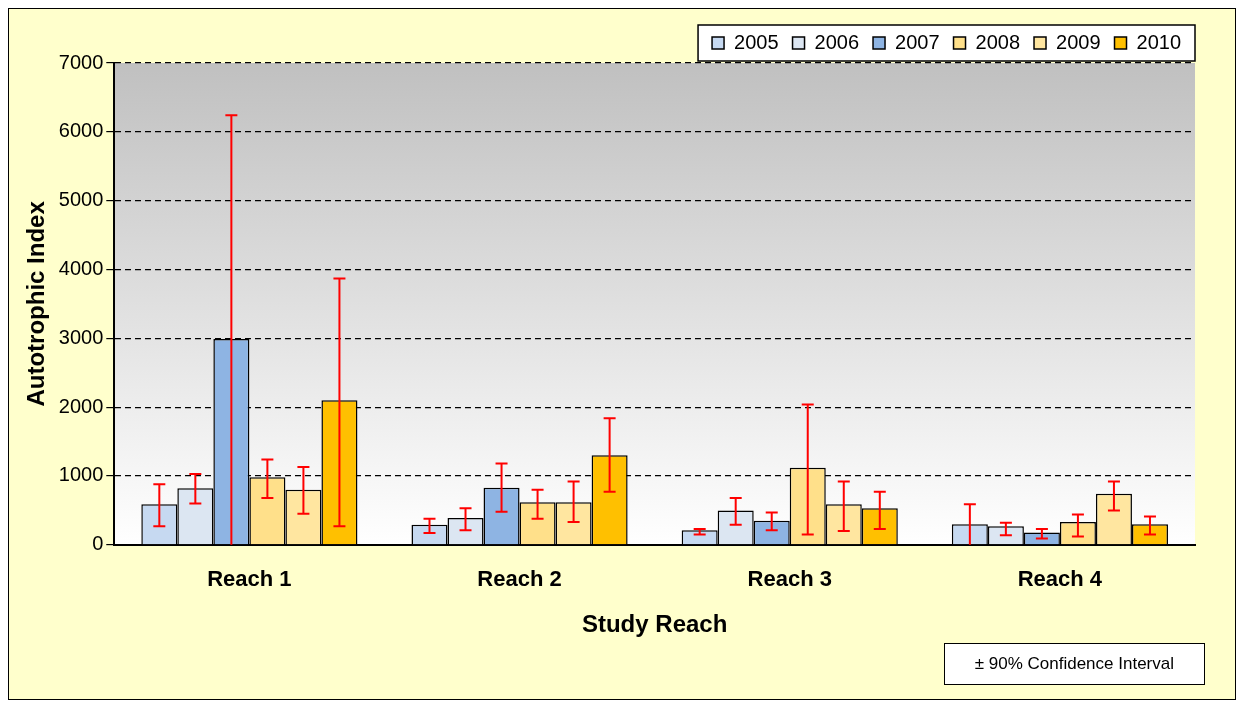 This screenshot has width=1244, height=709. What do you see at coordinates (654, 624) in the screenshot?
I see `x-axis-title: Study Reach` at bounding box center [654, 624].